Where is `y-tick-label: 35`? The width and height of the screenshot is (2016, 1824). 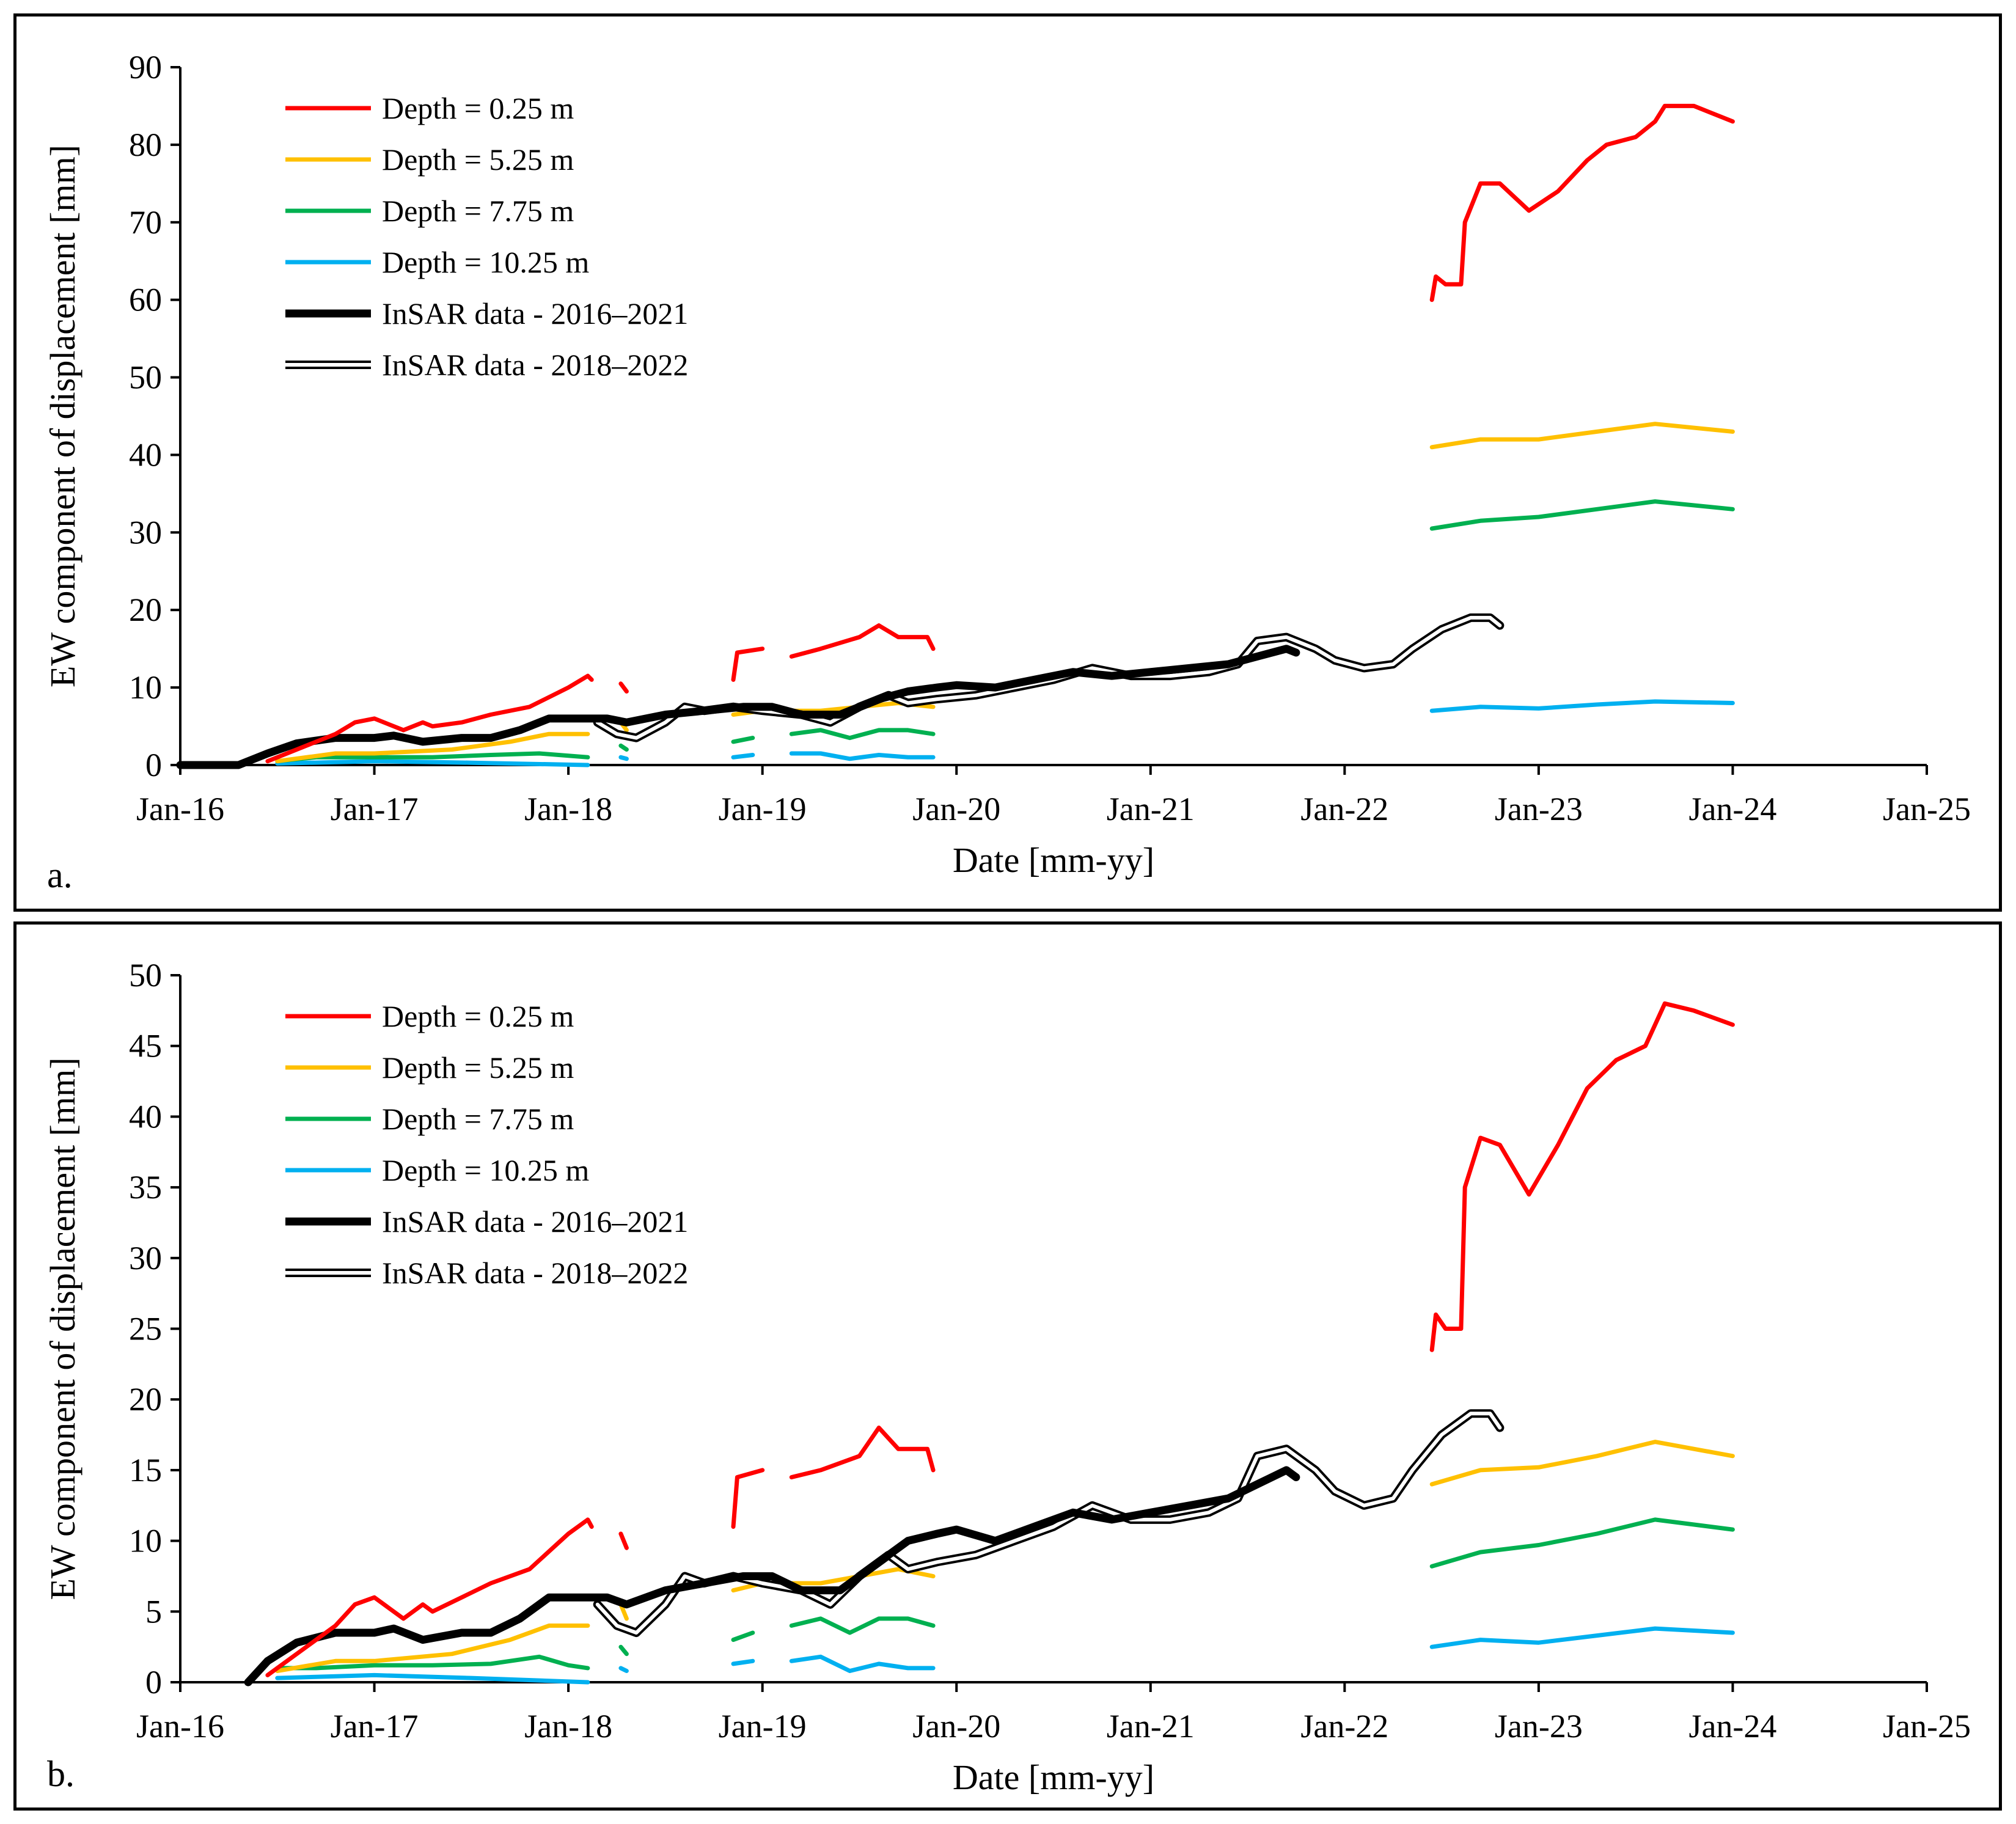 y-tick-label: 35 is located at coordinates (145, 1188).